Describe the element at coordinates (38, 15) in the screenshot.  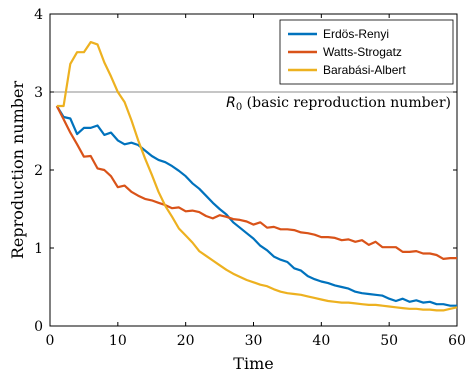
I see `y-tick-label: 4` at that location.